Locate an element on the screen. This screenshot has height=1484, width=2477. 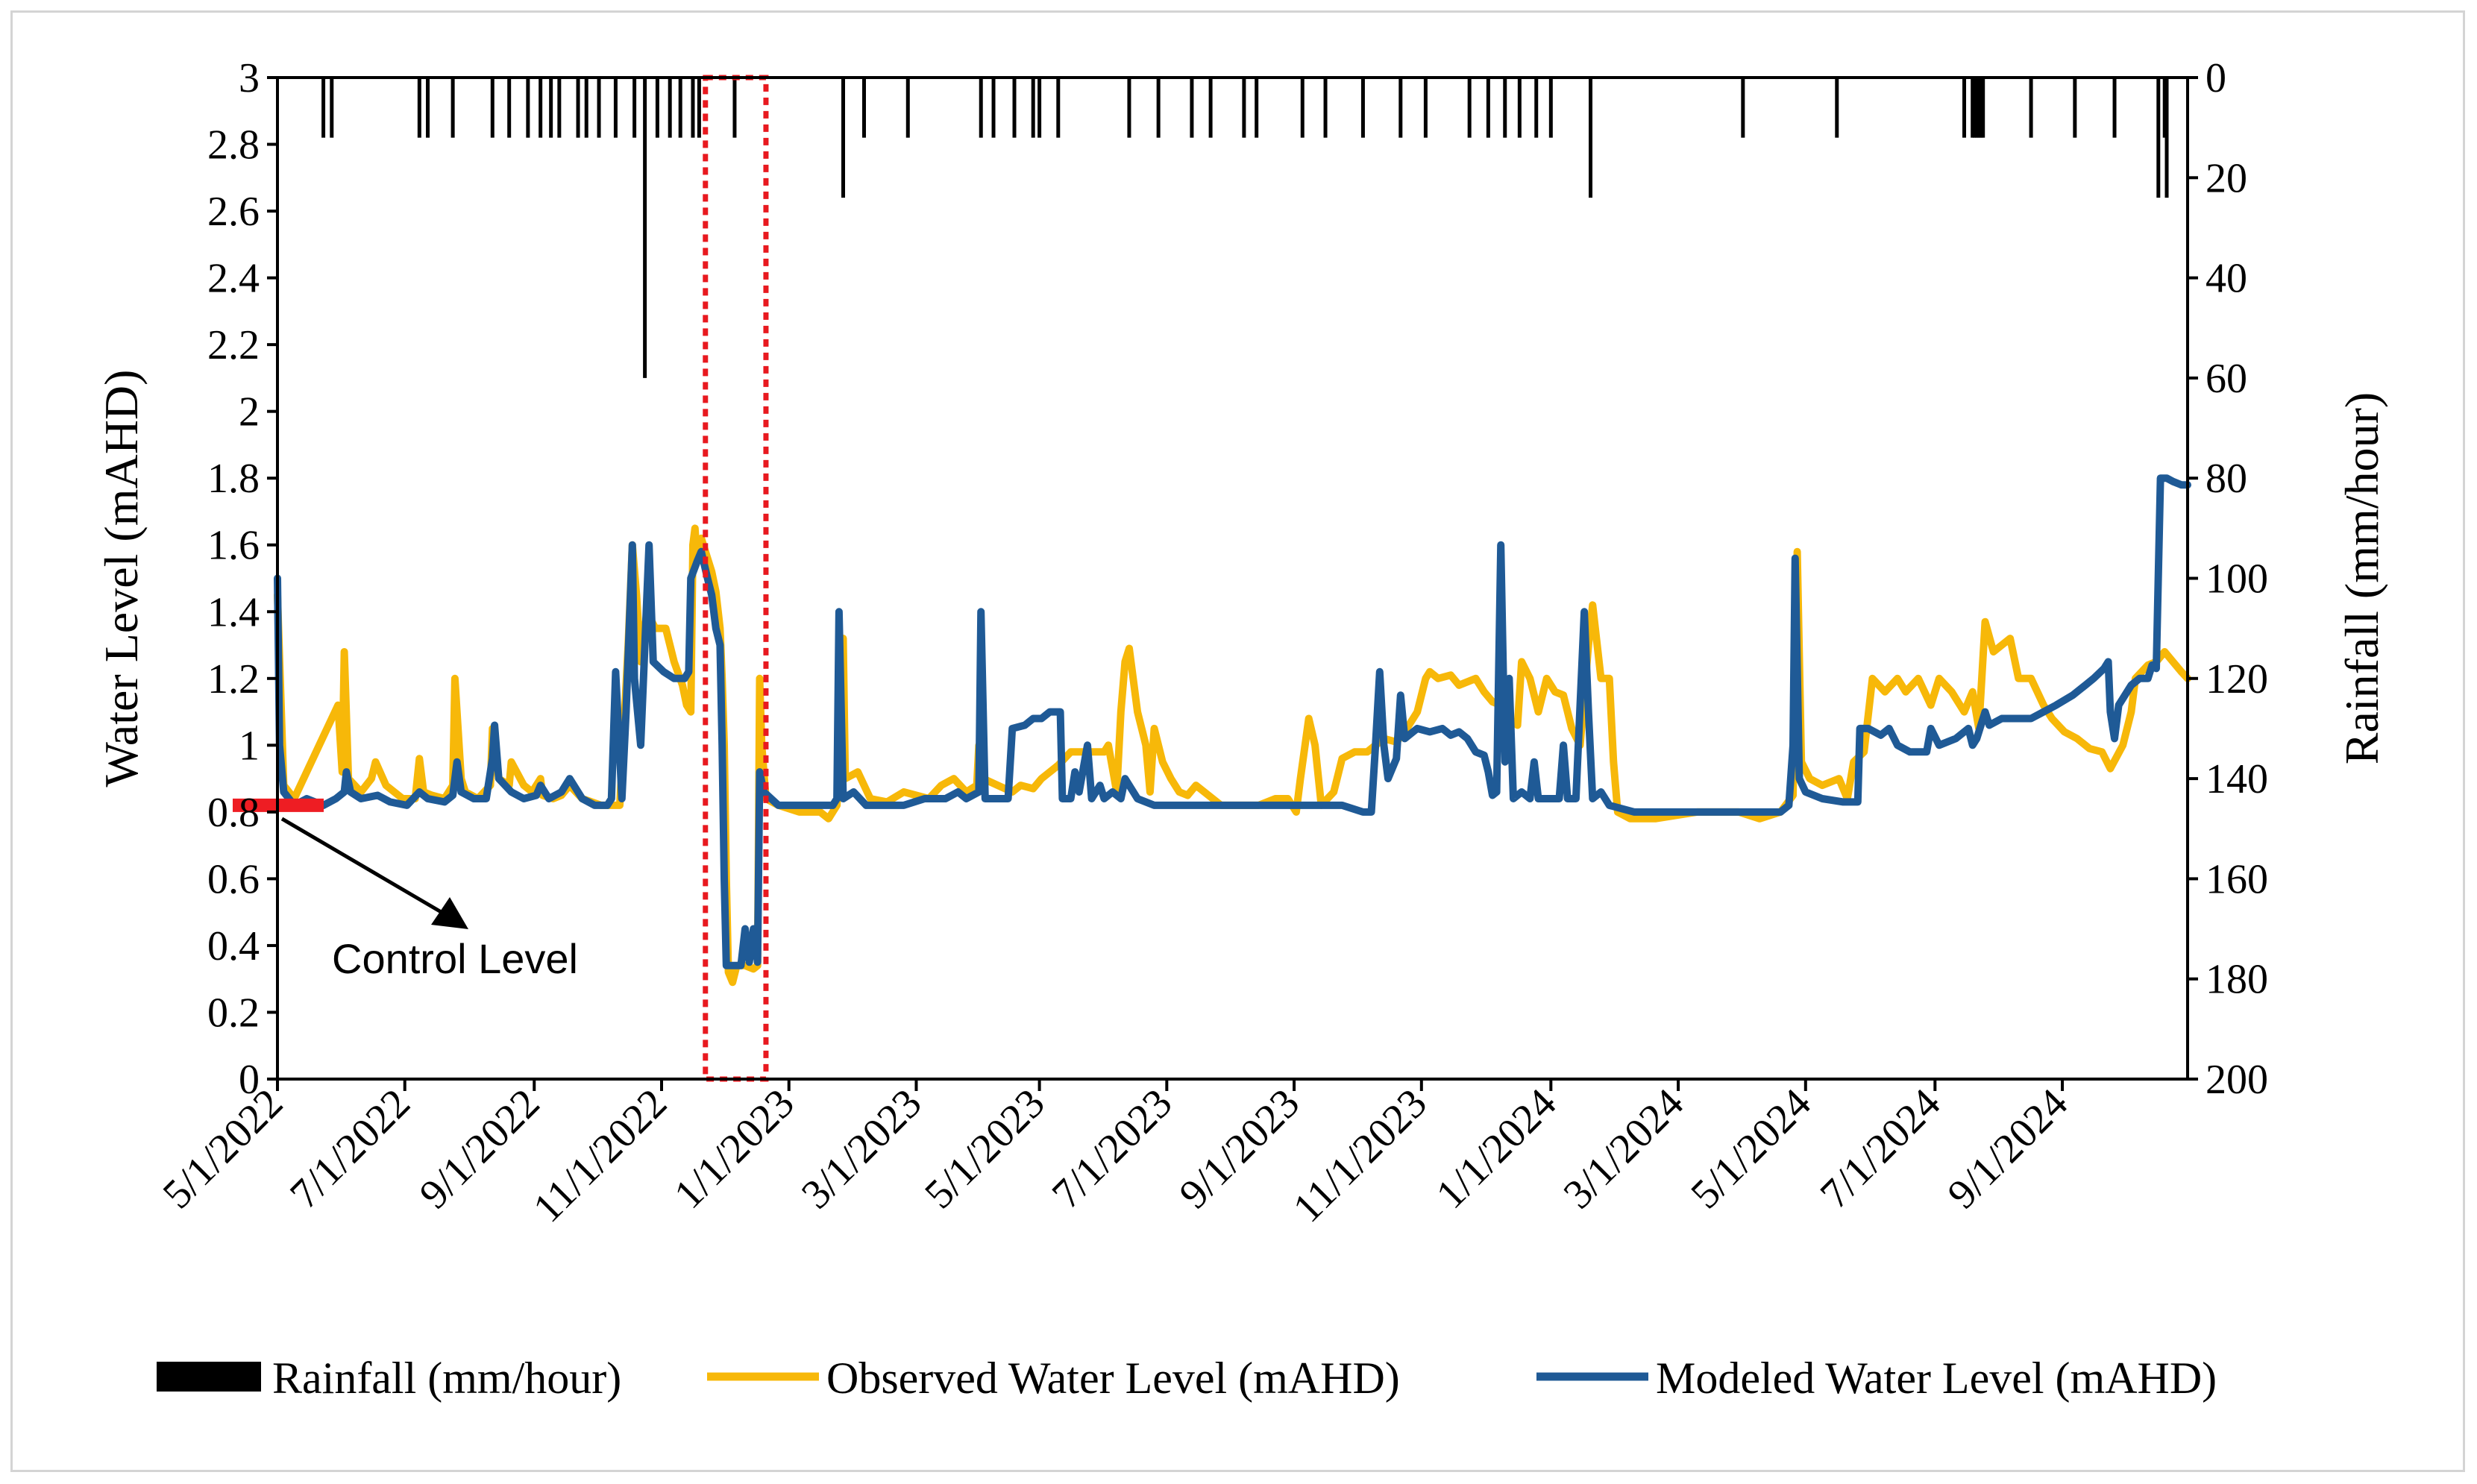
y2-tick-label: 140 is located at coordinates (2237, 779).